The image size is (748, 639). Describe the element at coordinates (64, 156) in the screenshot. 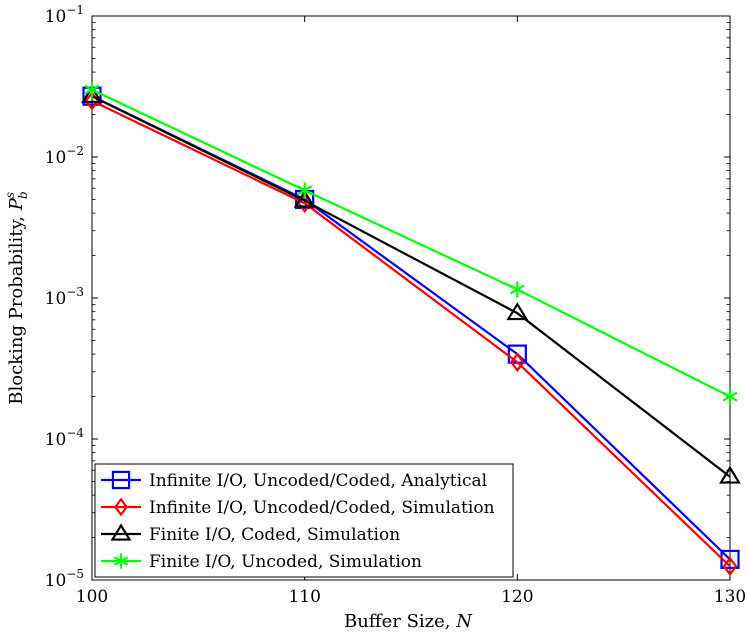

I see `y-tick-label: 10⁻²` at that location.